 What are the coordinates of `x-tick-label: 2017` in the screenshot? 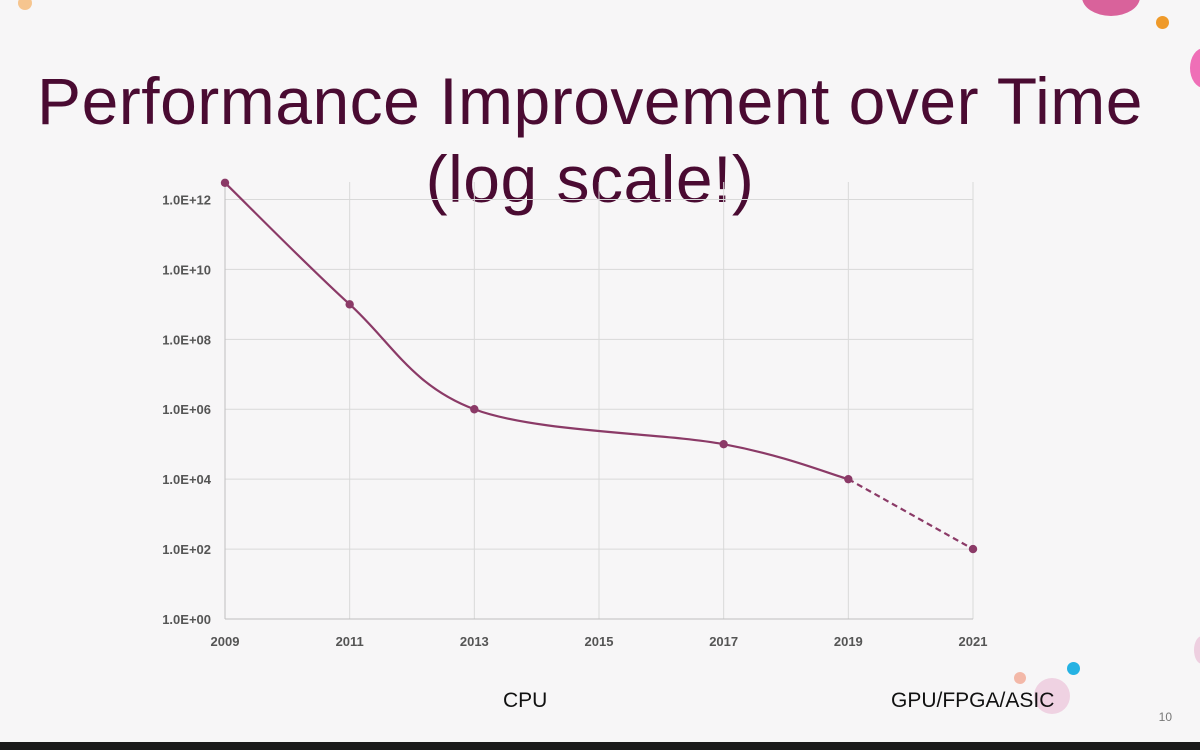 It's located at (723, 641).